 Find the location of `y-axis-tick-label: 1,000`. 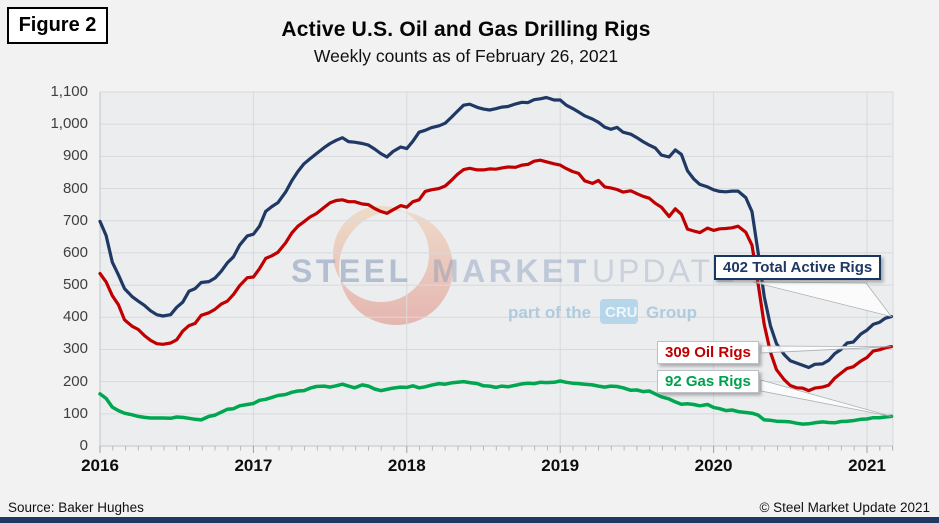

y-axis-tick-label: 1,000 is located at coordinates (69, 124).